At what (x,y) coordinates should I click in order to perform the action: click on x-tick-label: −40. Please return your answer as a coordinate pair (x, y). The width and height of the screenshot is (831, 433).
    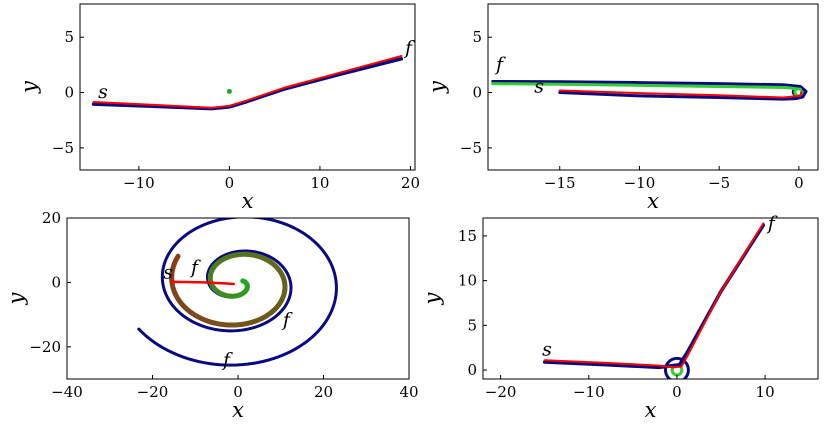
    Looking at the image, I should click on (67, 392).